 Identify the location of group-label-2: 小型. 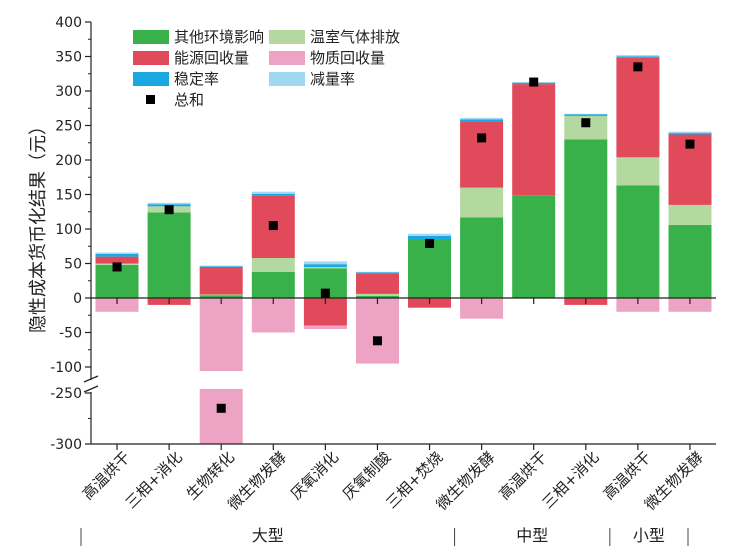
(649, 535).